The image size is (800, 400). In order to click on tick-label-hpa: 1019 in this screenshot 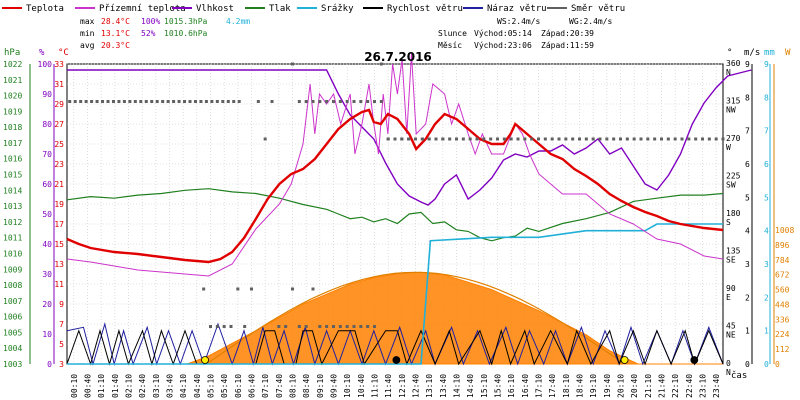, I will do `click(12, 111)`.